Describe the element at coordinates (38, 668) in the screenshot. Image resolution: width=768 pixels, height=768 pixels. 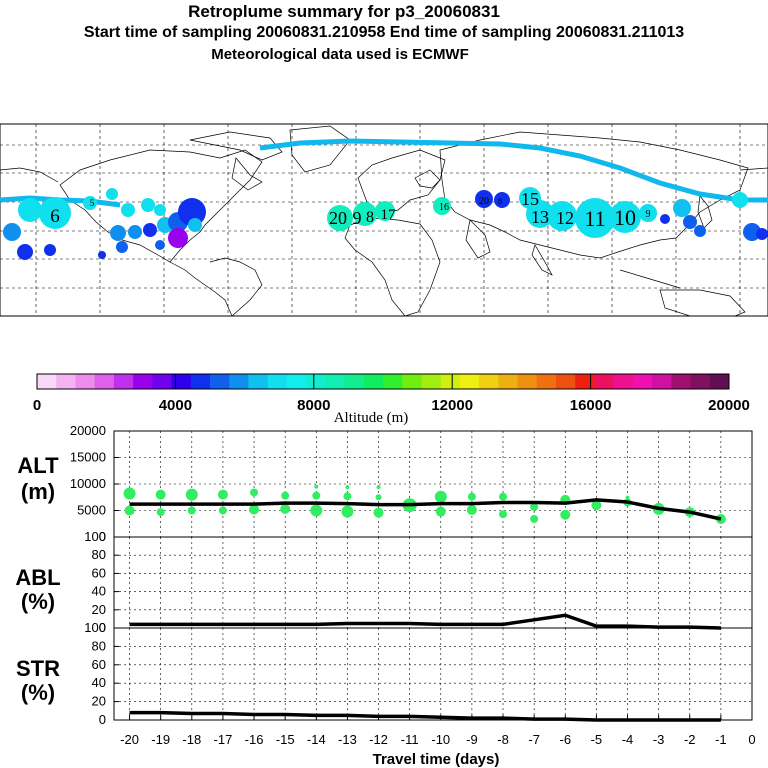
I see `panel-label: STR` at that location.